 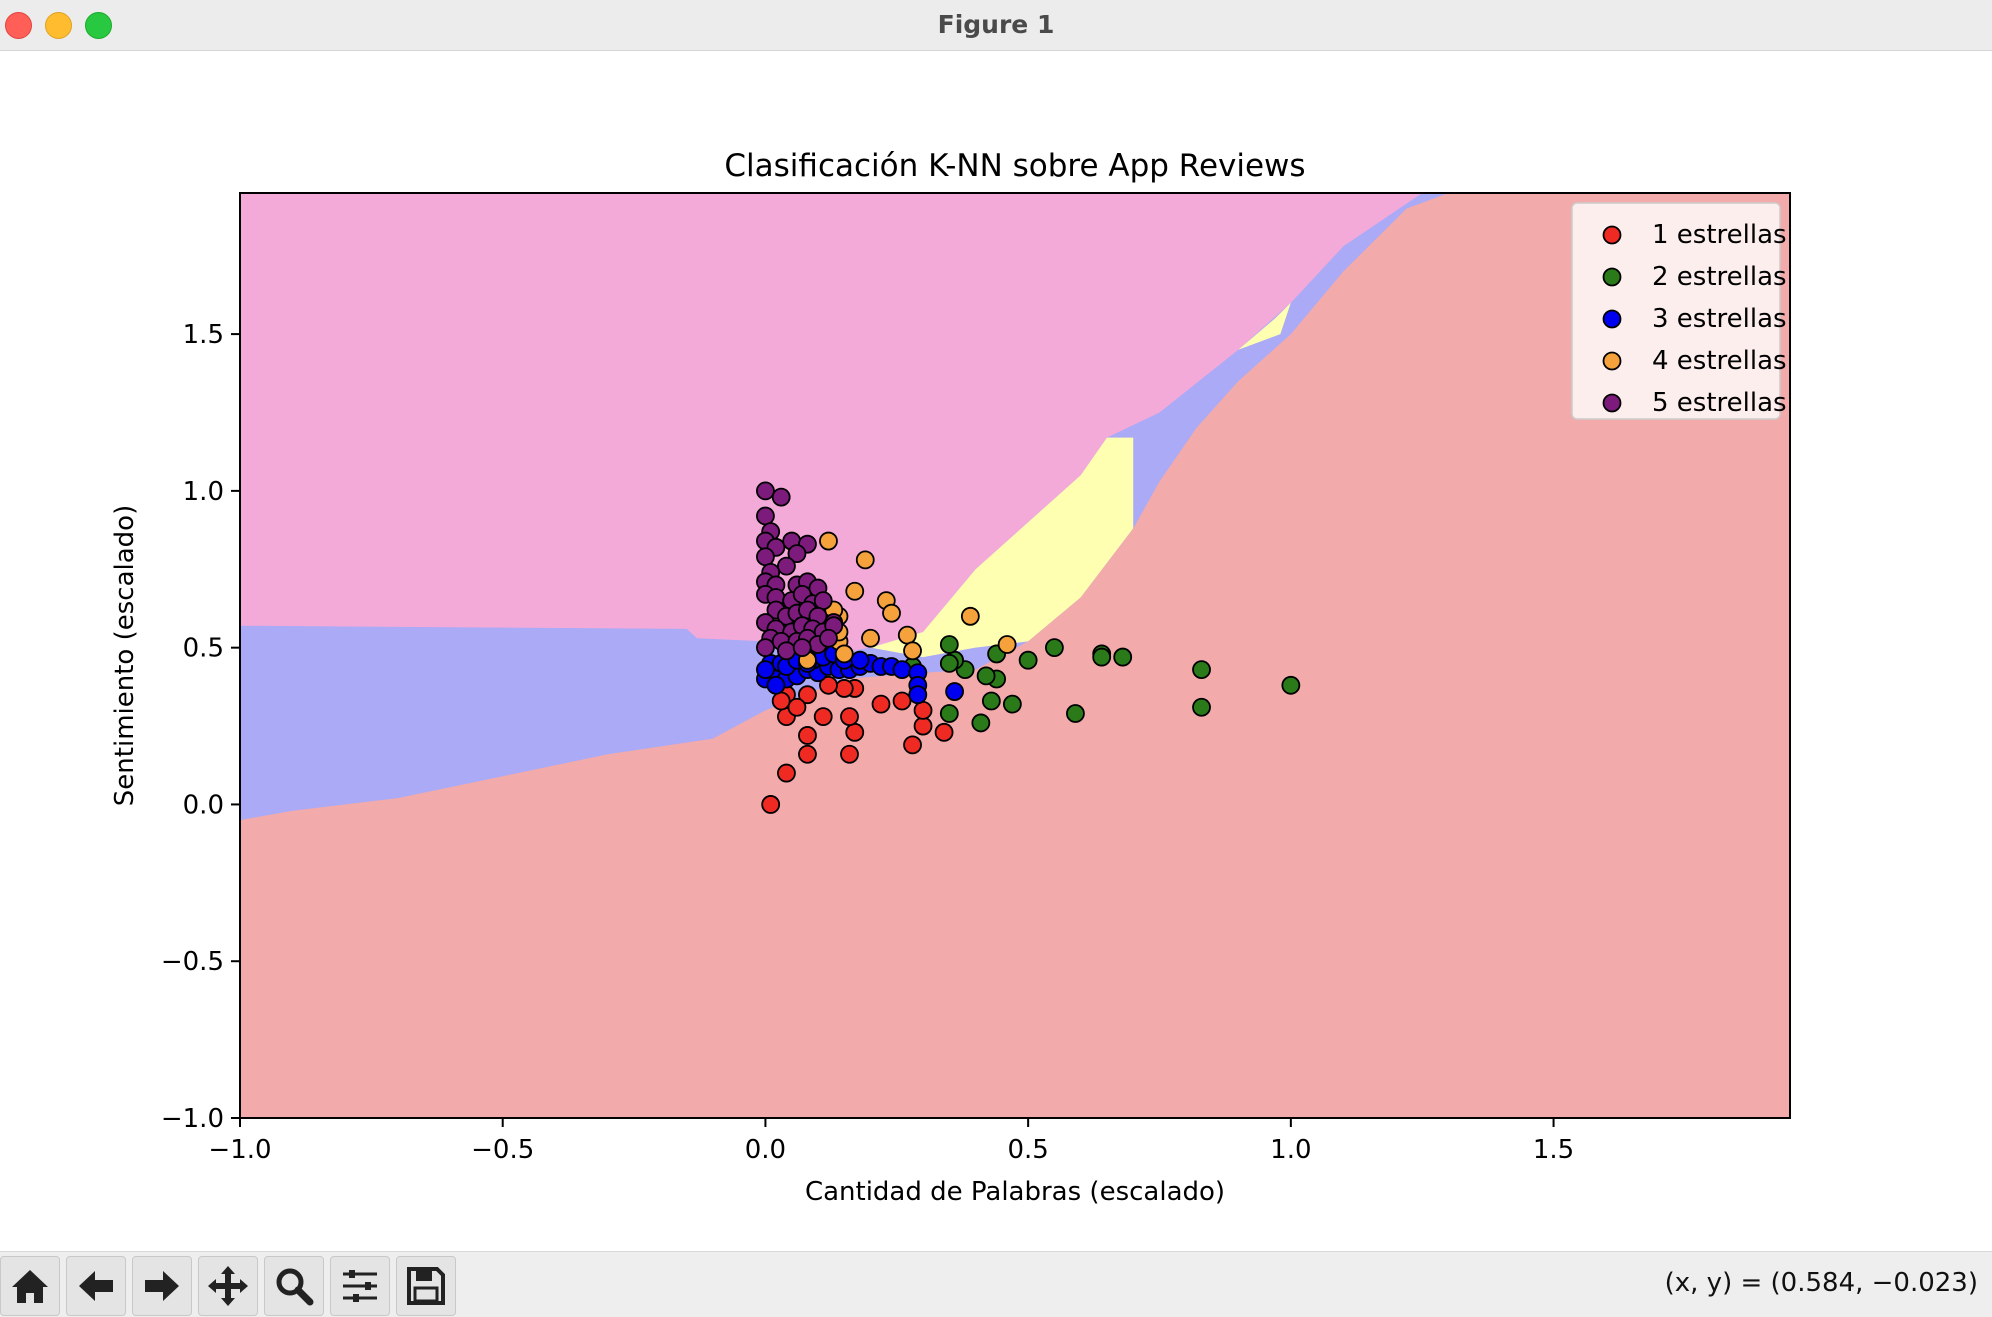 I want to click on region-4-estrellas, so click(x=1002, y=547).